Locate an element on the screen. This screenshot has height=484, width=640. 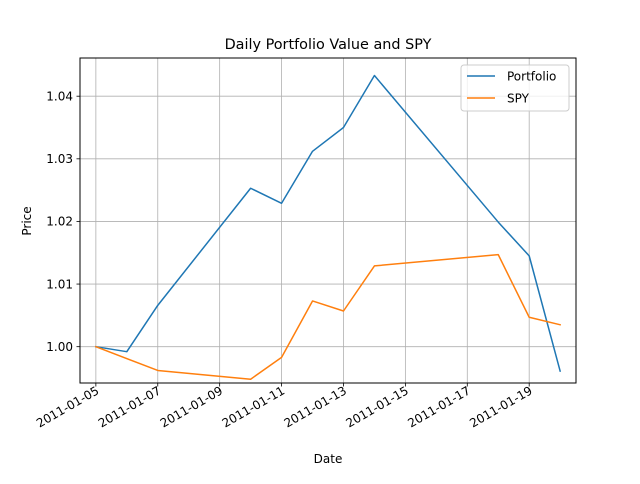
y-tick-label: 1.02 is located at coordinates (59, 222).